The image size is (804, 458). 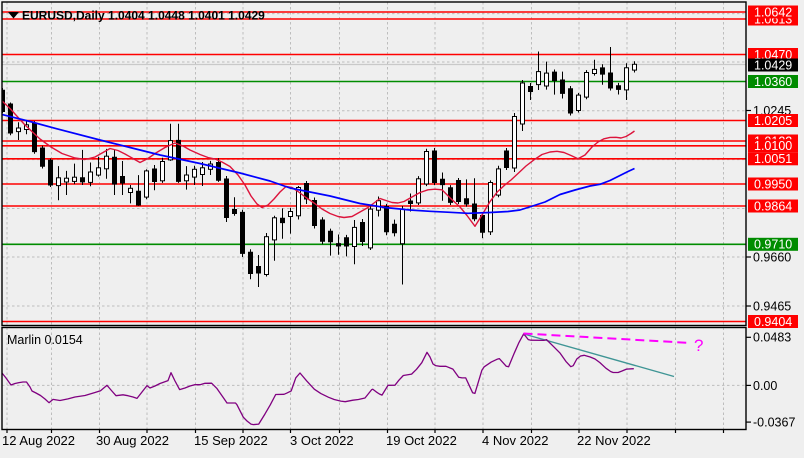 What do you see at coordinates (773, 12) in the screenshot?
I see `svg-text: 1.0642` at bounding box center [773, 12].